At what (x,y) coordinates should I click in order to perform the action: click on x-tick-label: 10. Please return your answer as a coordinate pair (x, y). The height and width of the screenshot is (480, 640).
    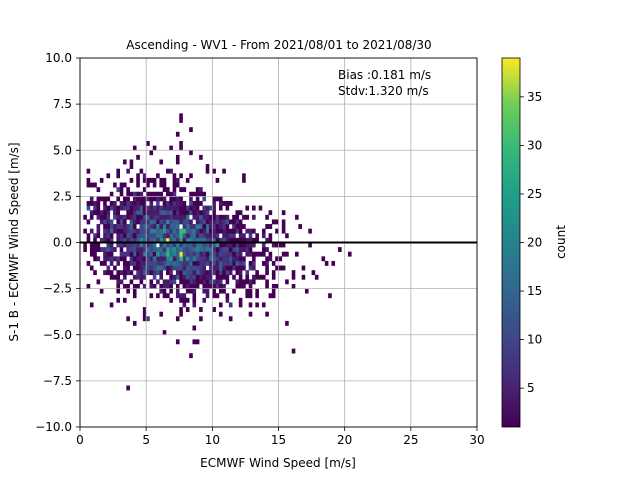
    Looking at the image, I should click on (212, 440).